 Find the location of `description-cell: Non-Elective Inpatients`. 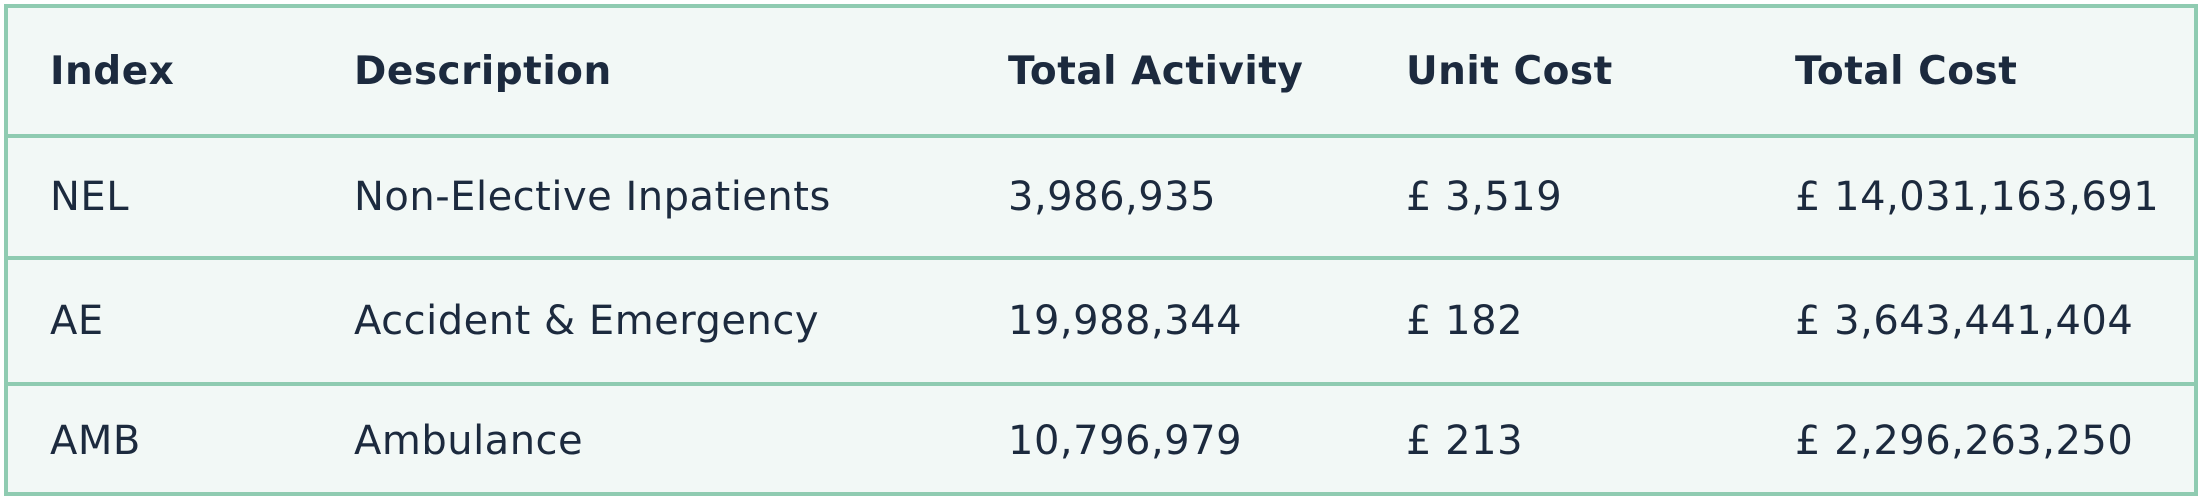

description-cell: Non-Elective Inpatients is located at coordinates (592, 197).